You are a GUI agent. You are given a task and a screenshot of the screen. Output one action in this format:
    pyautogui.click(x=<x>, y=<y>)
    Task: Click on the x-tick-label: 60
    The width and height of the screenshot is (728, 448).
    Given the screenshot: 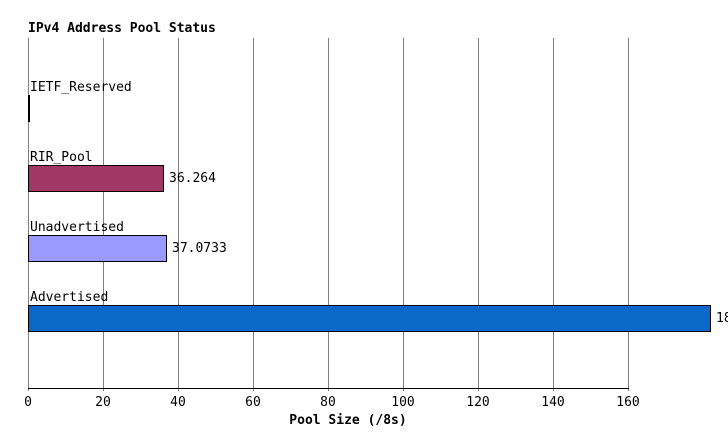 What is the action you would take?
    pyautogui.click(x=253, y=402)
    